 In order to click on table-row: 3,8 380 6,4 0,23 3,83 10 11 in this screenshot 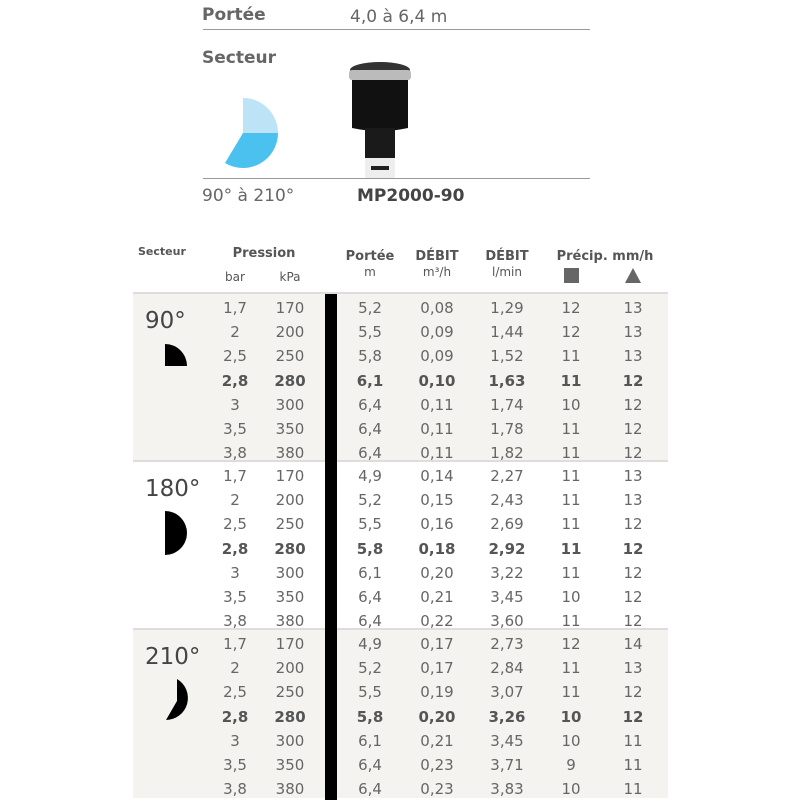, I will do `click(400, 790)`.